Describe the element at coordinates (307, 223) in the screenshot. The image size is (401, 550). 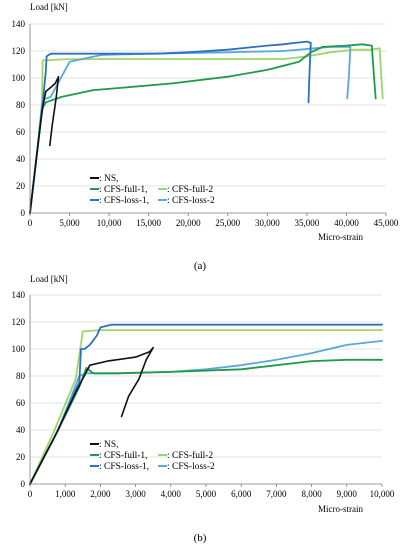
I see `x-tick-label: 35,000` at that location.